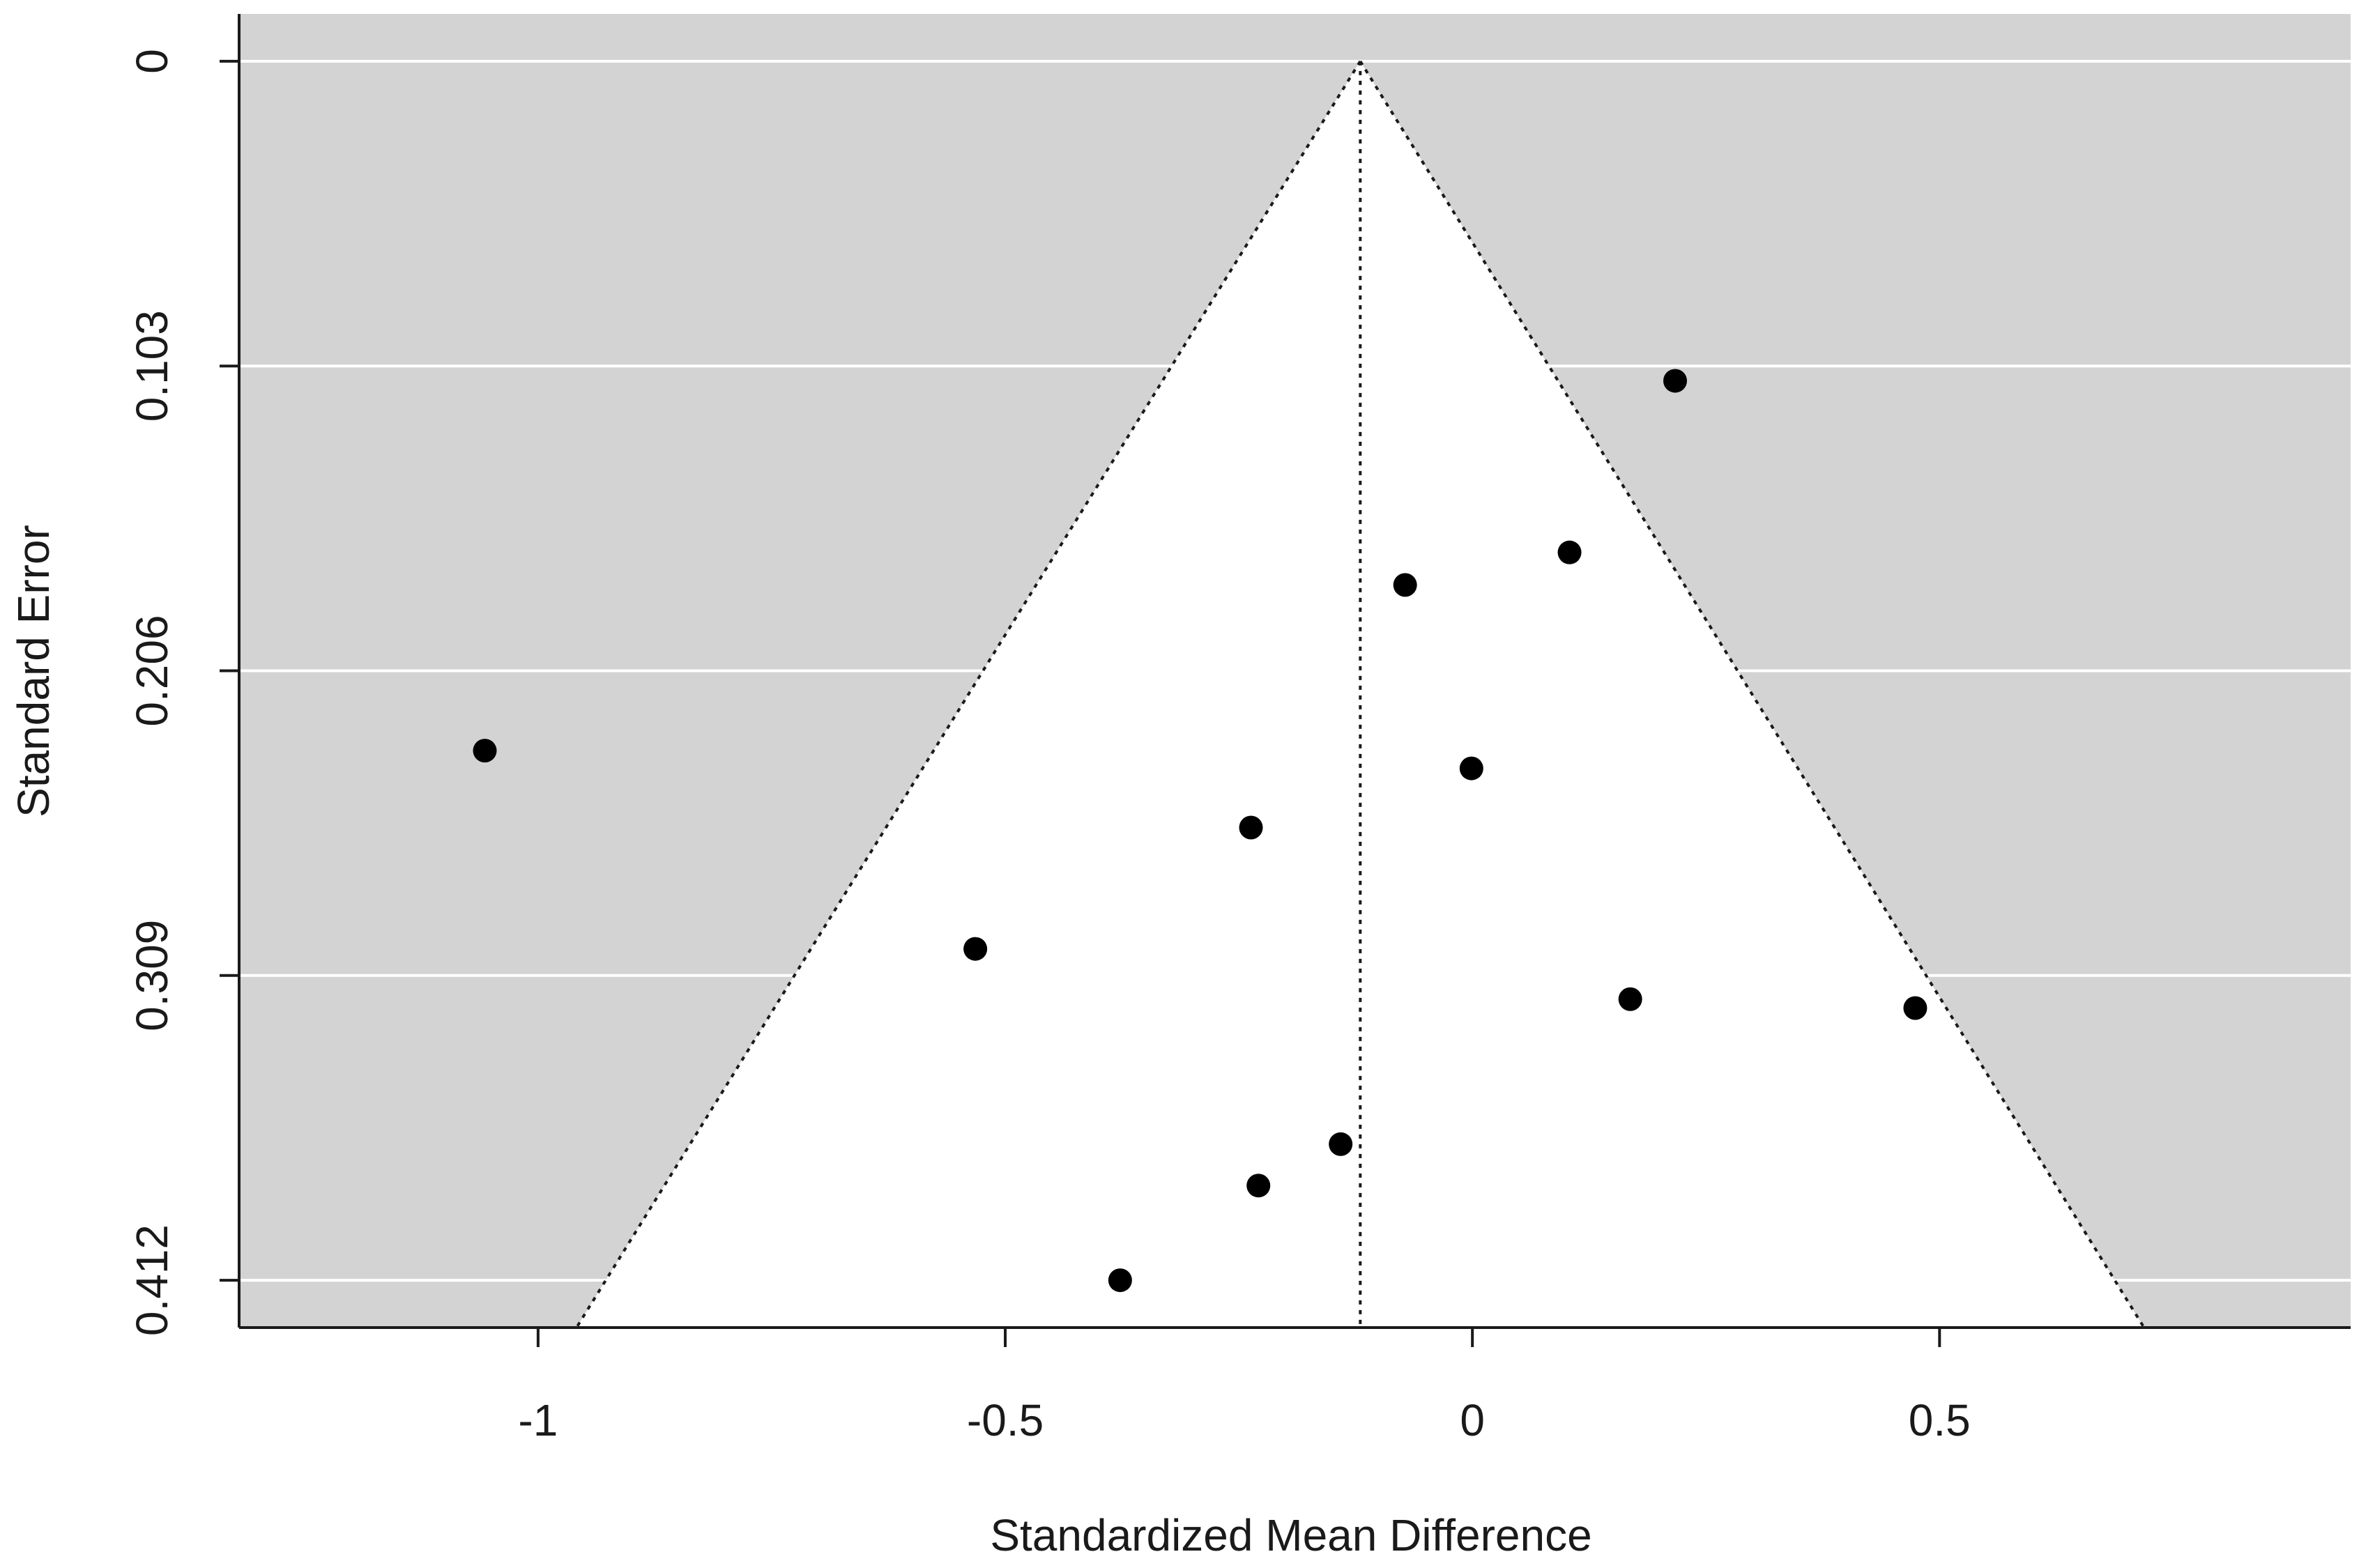 This screenshot has width=2359, height=1568. Describe the element at coordinates (152, 975) in the screenshot. I see `y-tick-label: 0.309` at that location.